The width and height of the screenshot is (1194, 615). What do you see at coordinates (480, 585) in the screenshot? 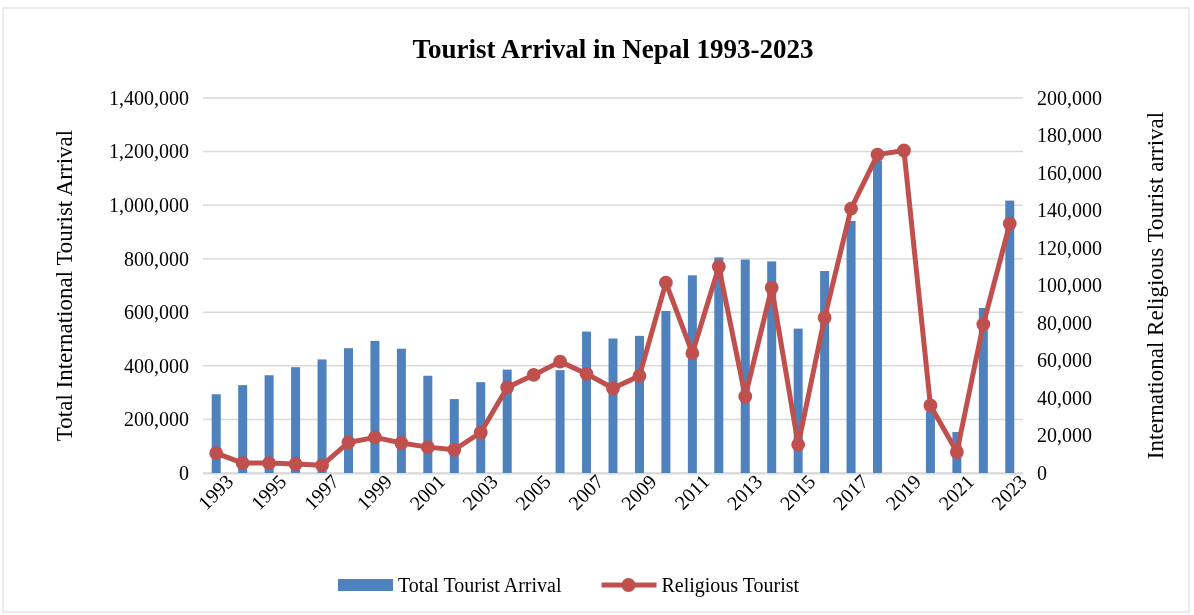
I see `legend-label: Total Tourist Arrival` at bounding box center [480, 585].